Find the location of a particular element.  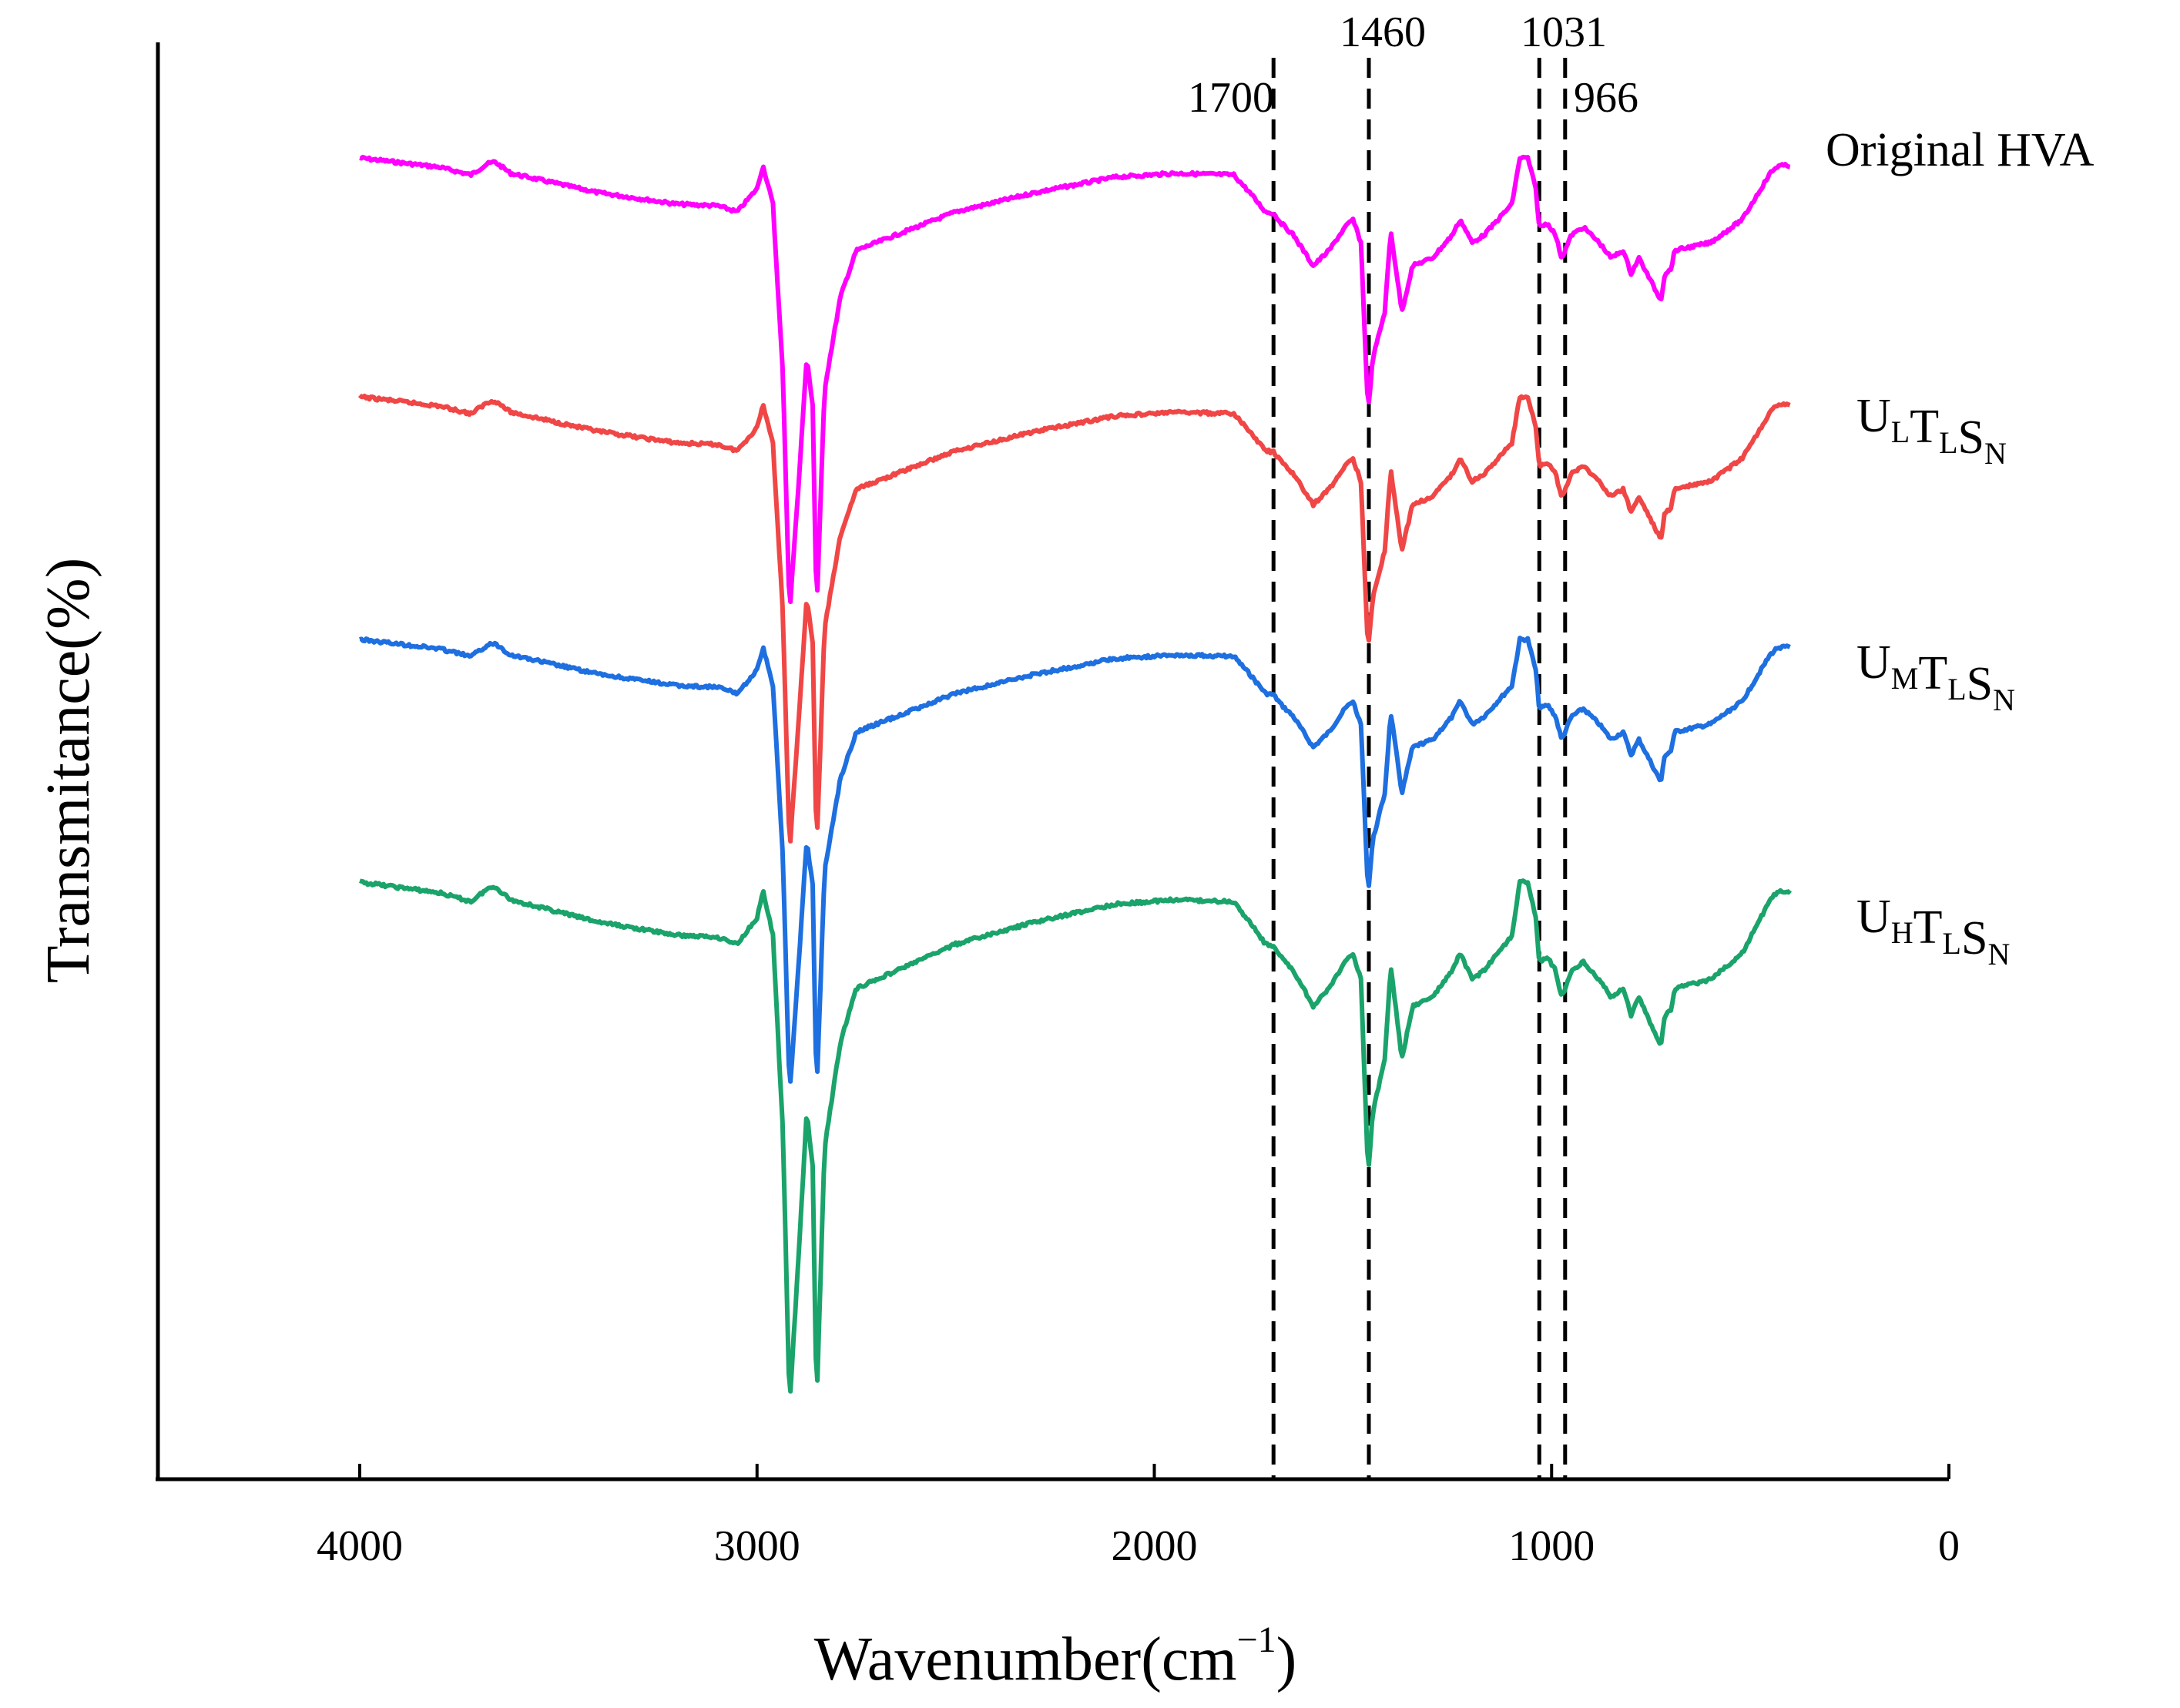

series-label: Original HVA is located at coordinates (1960, 150).